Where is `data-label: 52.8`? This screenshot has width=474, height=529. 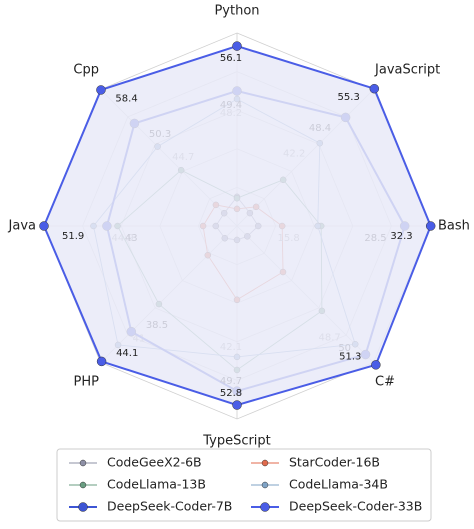 data-label: 52.8 is located at coordinates (231, 393).